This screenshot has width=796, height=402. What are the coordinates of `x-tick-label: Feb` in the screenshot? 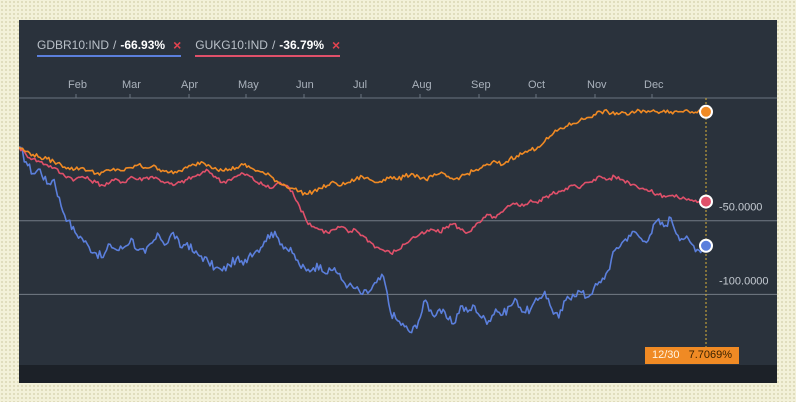 It's located at (77, 85).